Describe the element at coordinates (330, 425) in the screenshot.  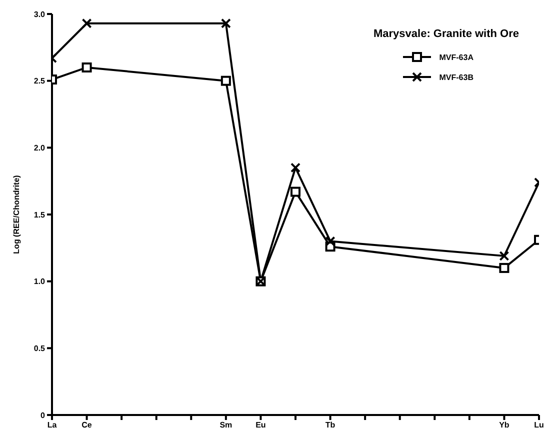
I see `x-tick-label: Tb` at that location.